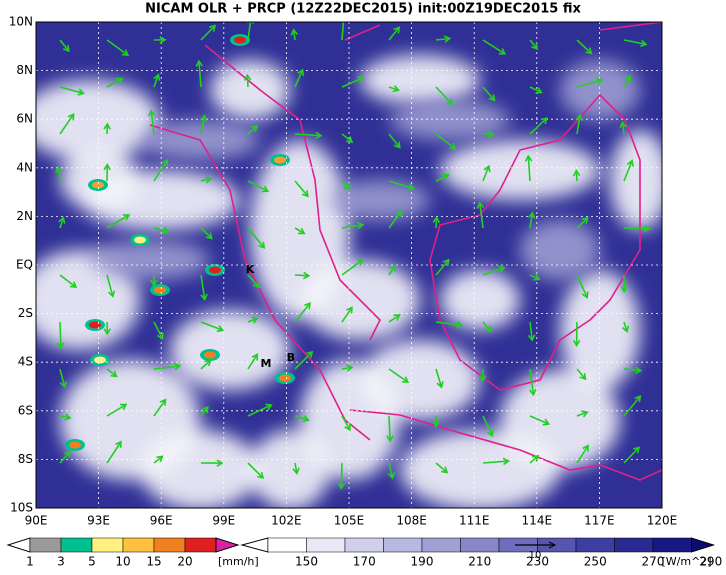 The height and width of the screenshot is (575, 726). I want to click on lon-label: 102E, so click(286, 521).